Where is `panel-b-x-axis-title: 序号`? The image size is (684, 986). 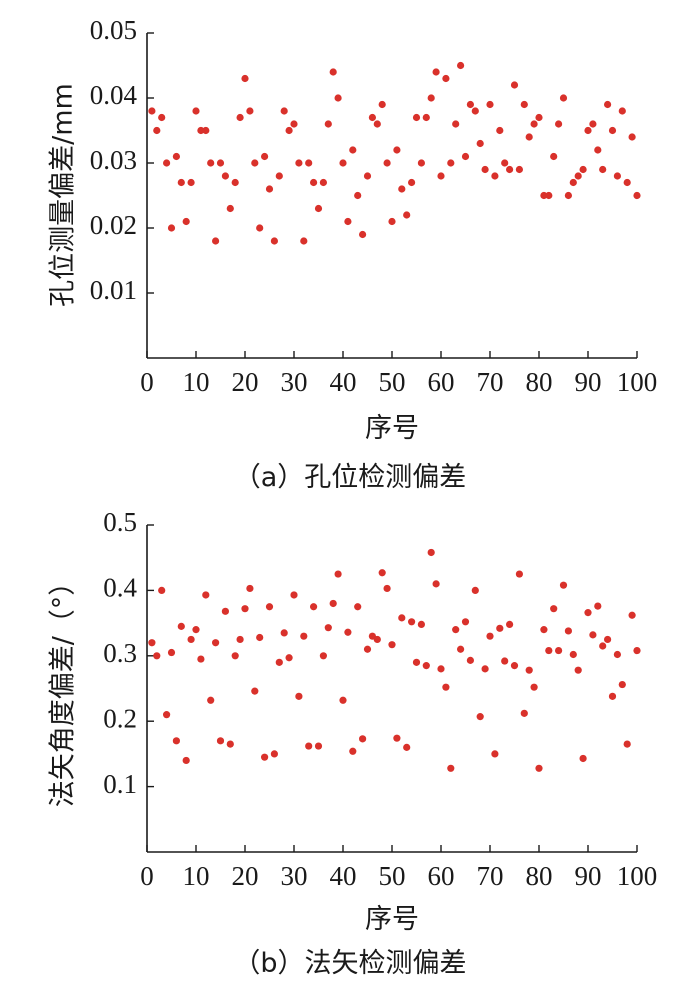 panel-b-x-axis-title: 序号 is located at coordinates (392, 919).